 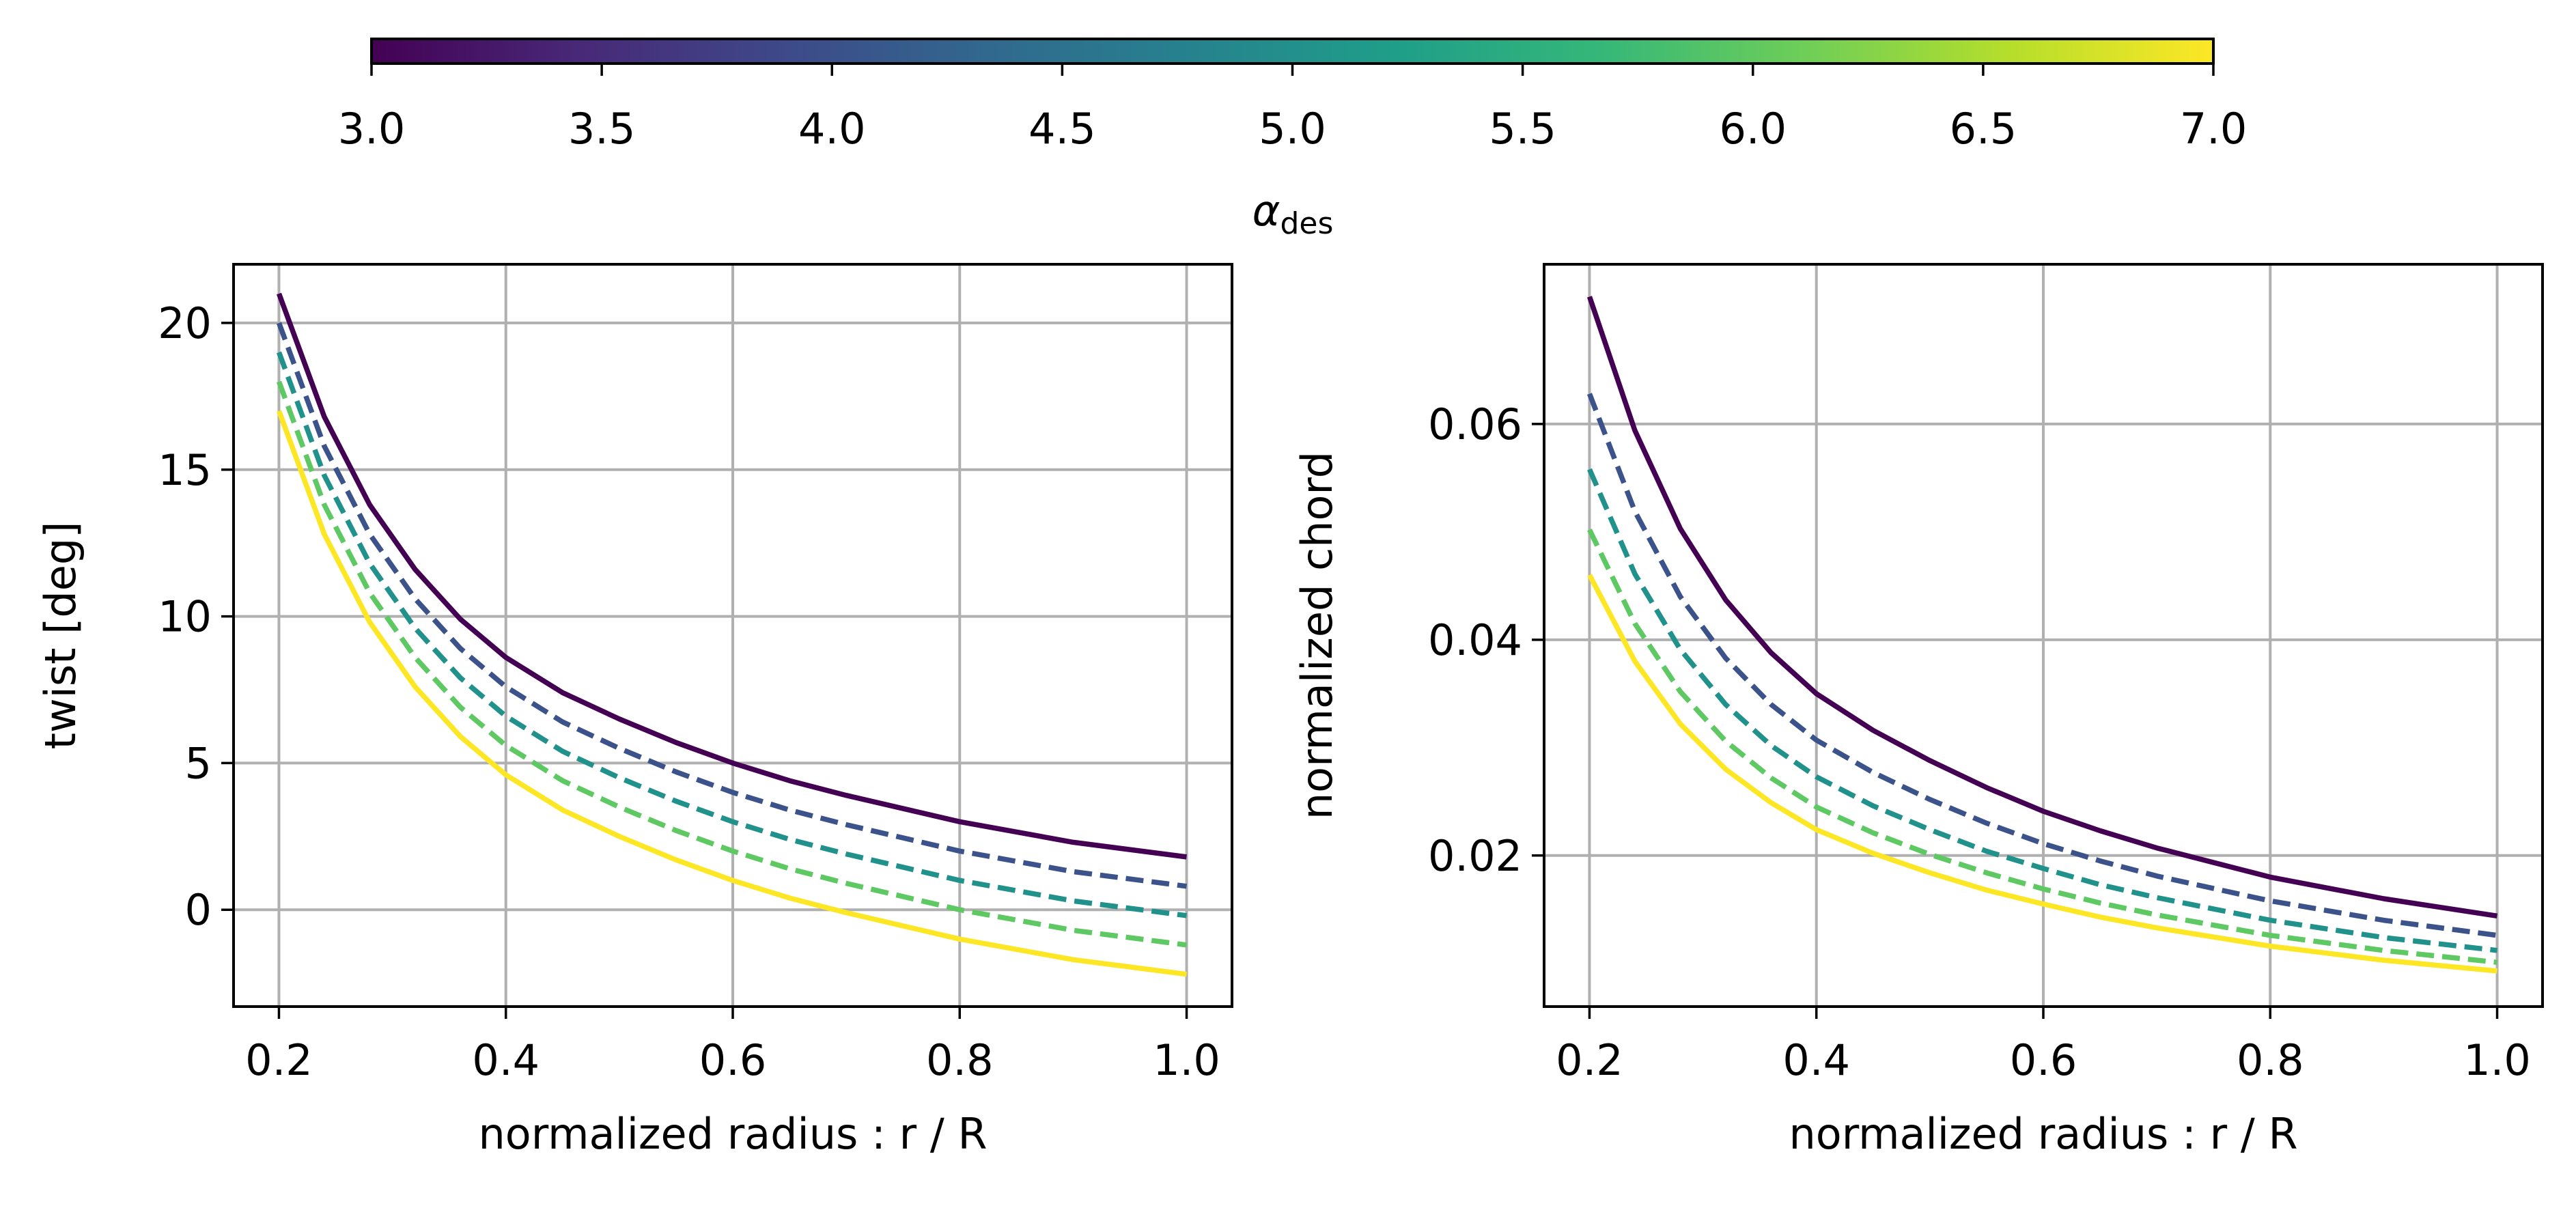 What do you see at coordinates (2043, 1134) in the screenshot?
I see `chord-x-axis-label: normalized radius : r / R` at bounding box center [2043, 1134].